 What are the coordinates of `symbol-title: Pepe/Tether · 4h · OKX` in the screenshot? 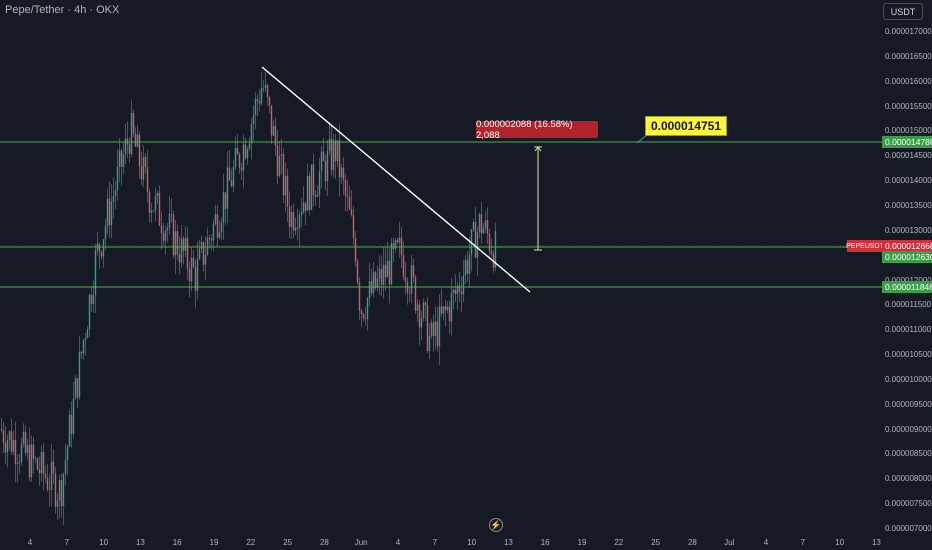 It's located at (62, 10).